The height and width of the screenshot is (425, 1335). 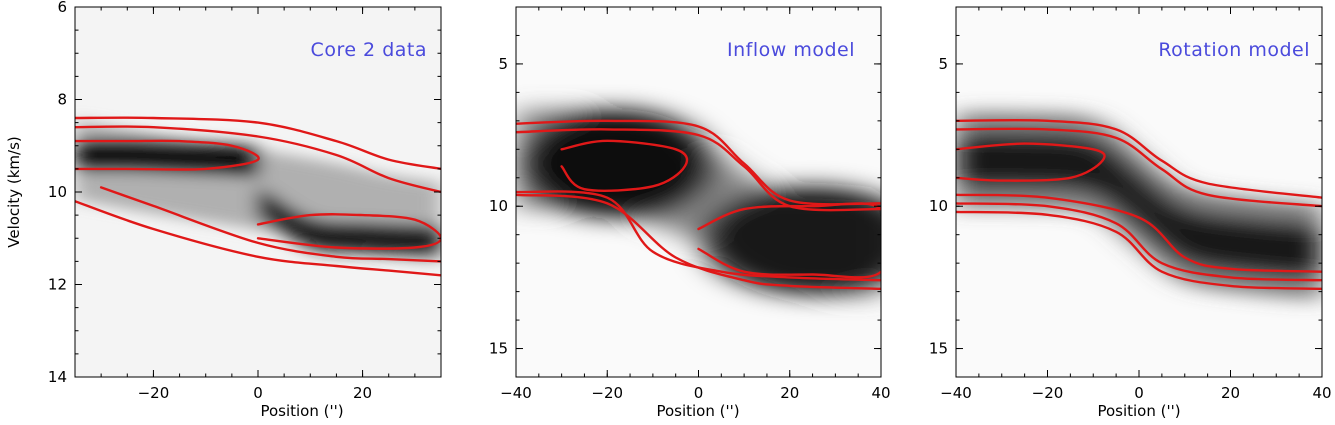 I want to click on panel-2-xtick-label-3: 20, so click(x=1230, y=393).